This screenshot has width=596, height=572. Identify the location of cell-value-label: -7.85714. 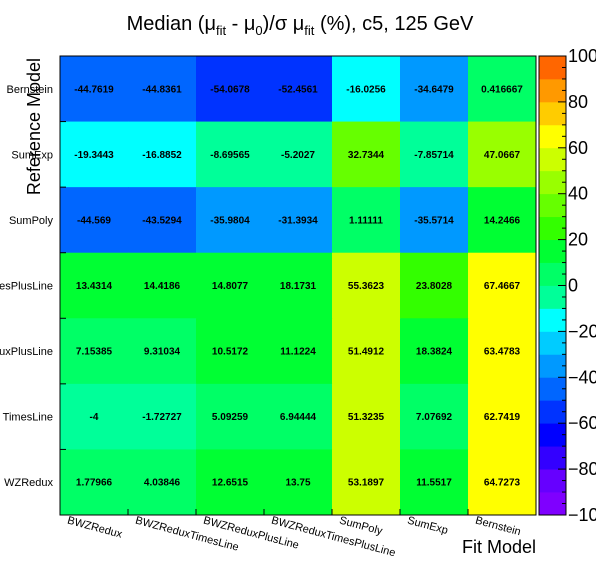
(434, 155).